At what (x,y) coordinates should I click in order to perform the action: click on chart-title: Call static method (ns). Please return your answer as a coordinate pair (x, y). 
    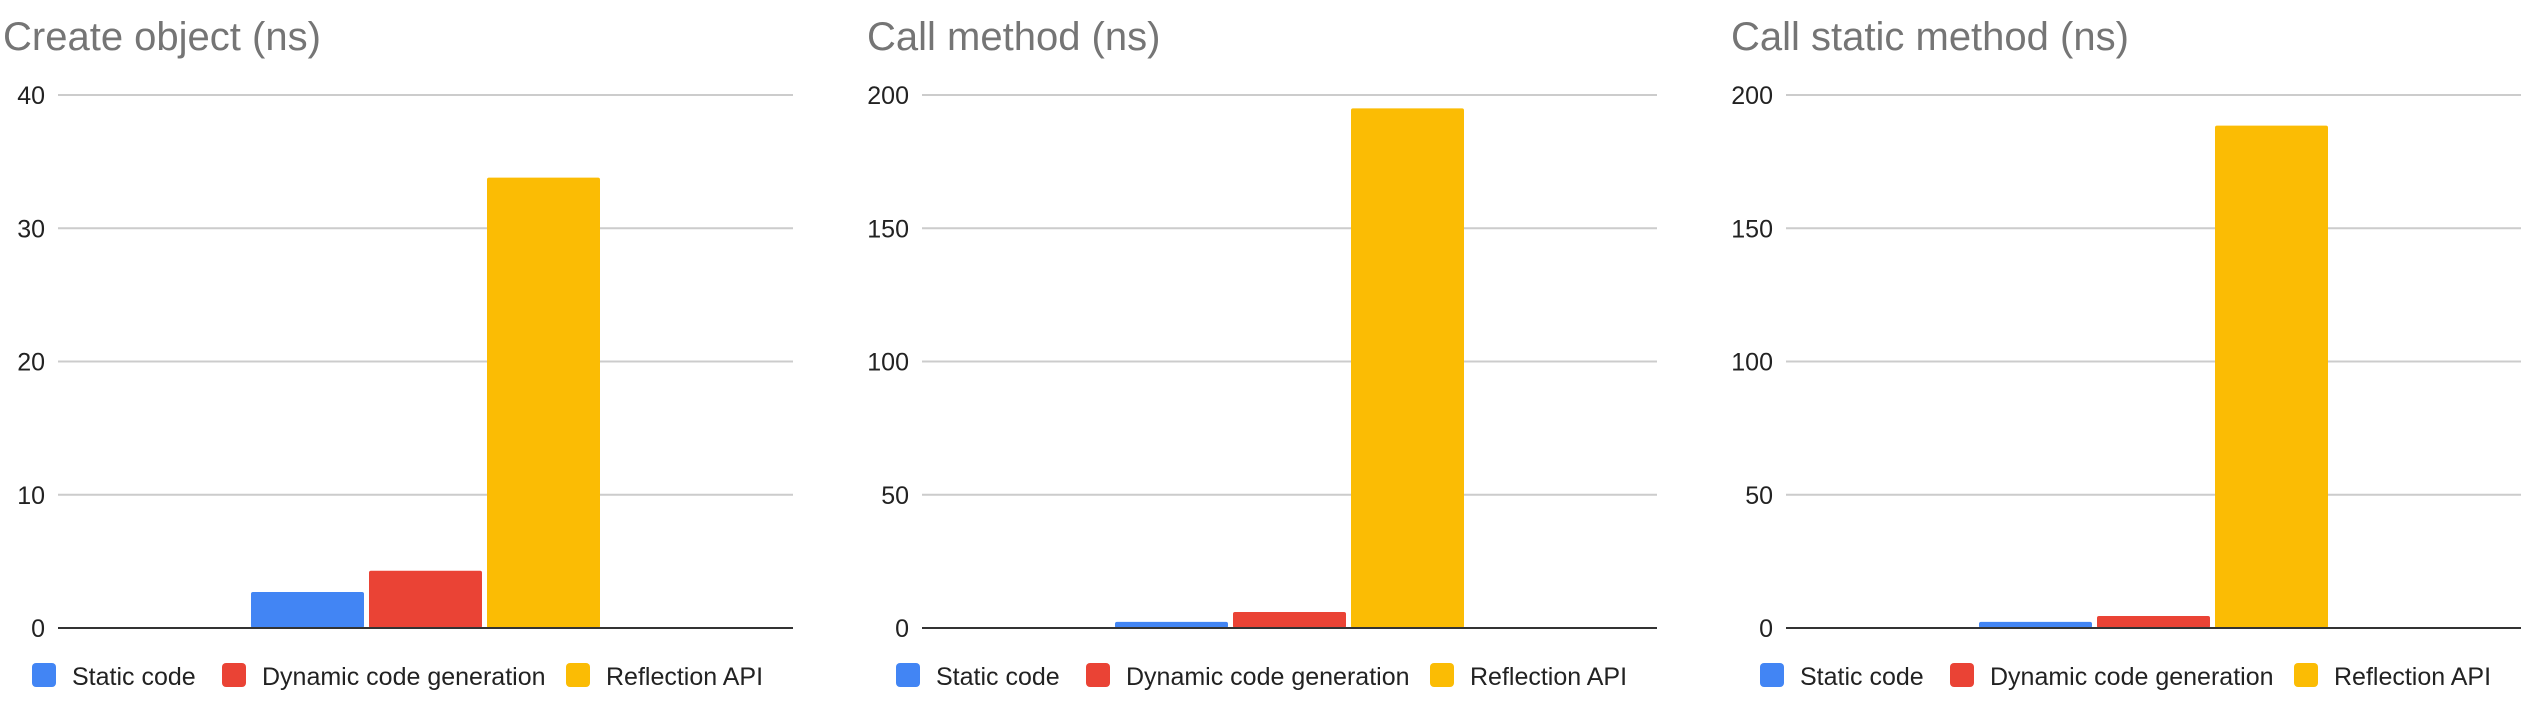
    Looking at the image, I should click on (1930, 37).